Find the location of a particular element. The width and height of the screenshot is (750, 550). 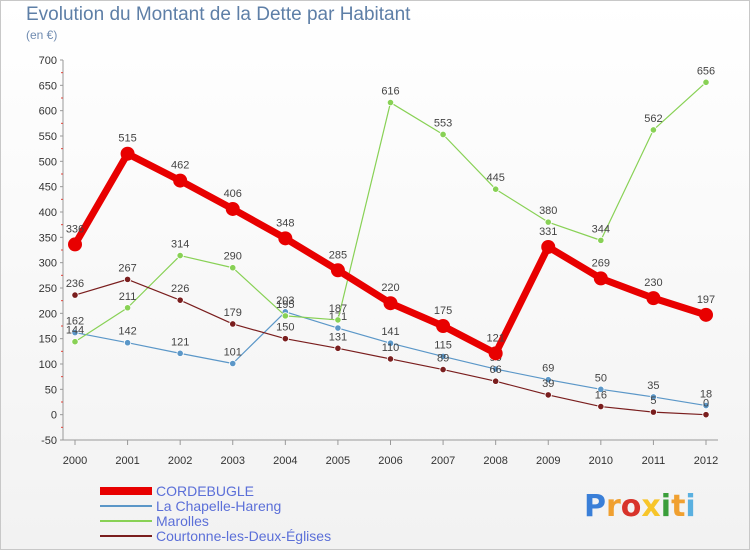

data-label: 142 is located at coordinates (127, 332).